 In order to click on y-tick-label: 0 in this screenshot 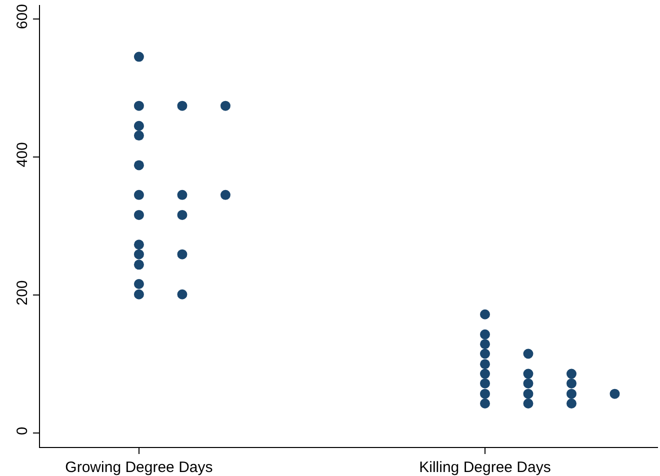, I will do `click(22, 431)`.